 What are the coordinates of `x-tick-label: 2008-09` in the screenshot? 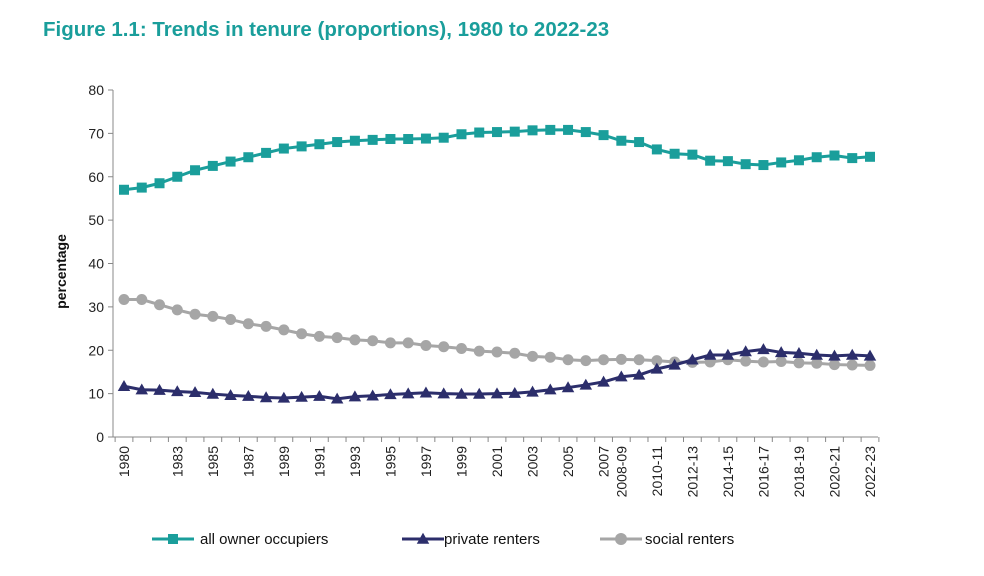 It's located at (621, 472).